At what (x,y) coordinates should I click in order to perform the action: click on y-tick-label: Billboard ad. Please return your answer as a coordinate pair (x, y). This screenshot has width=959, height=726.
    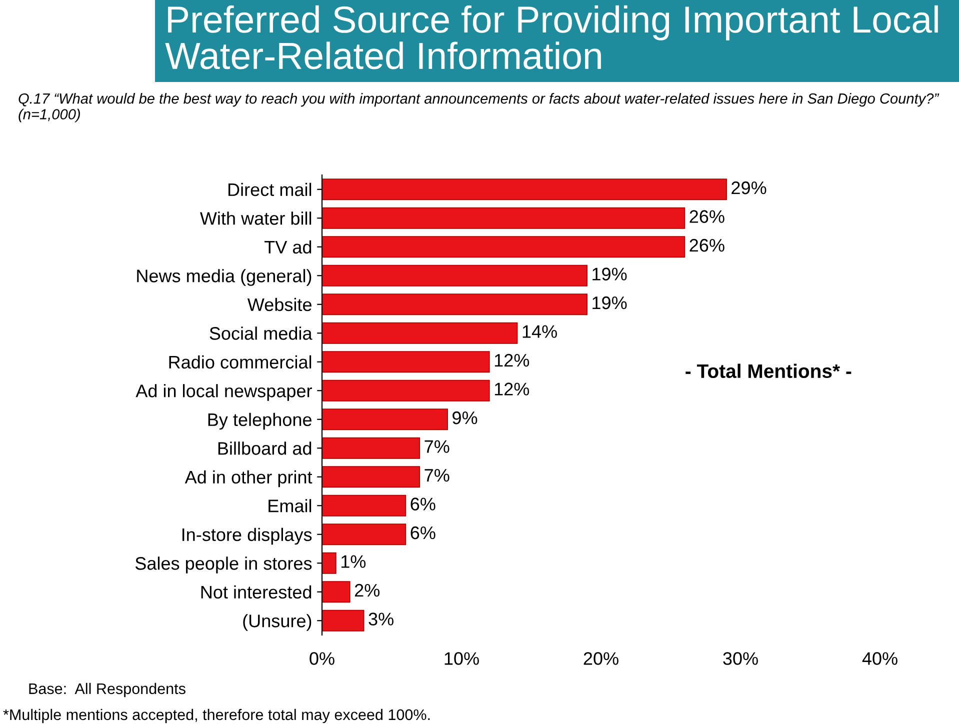
    Looking at the image, I should click on (265, 448).